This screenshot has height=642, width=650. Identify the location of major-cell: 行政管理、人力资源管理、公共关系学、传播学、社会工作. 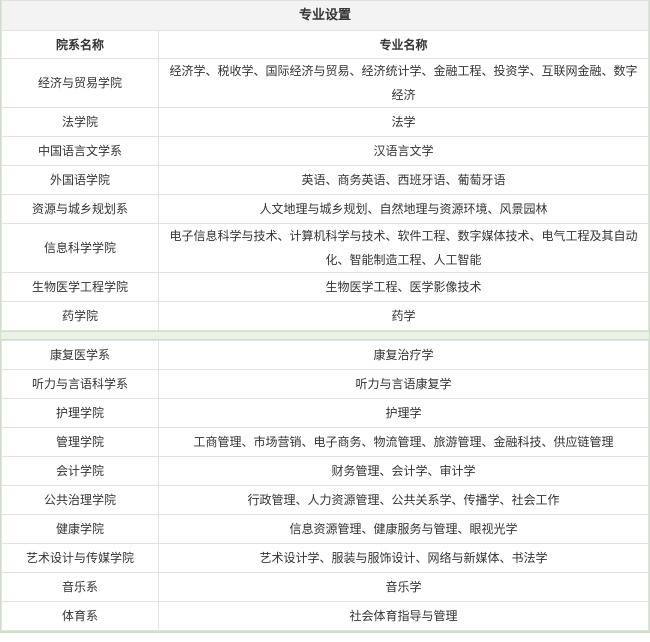
(403, 500).